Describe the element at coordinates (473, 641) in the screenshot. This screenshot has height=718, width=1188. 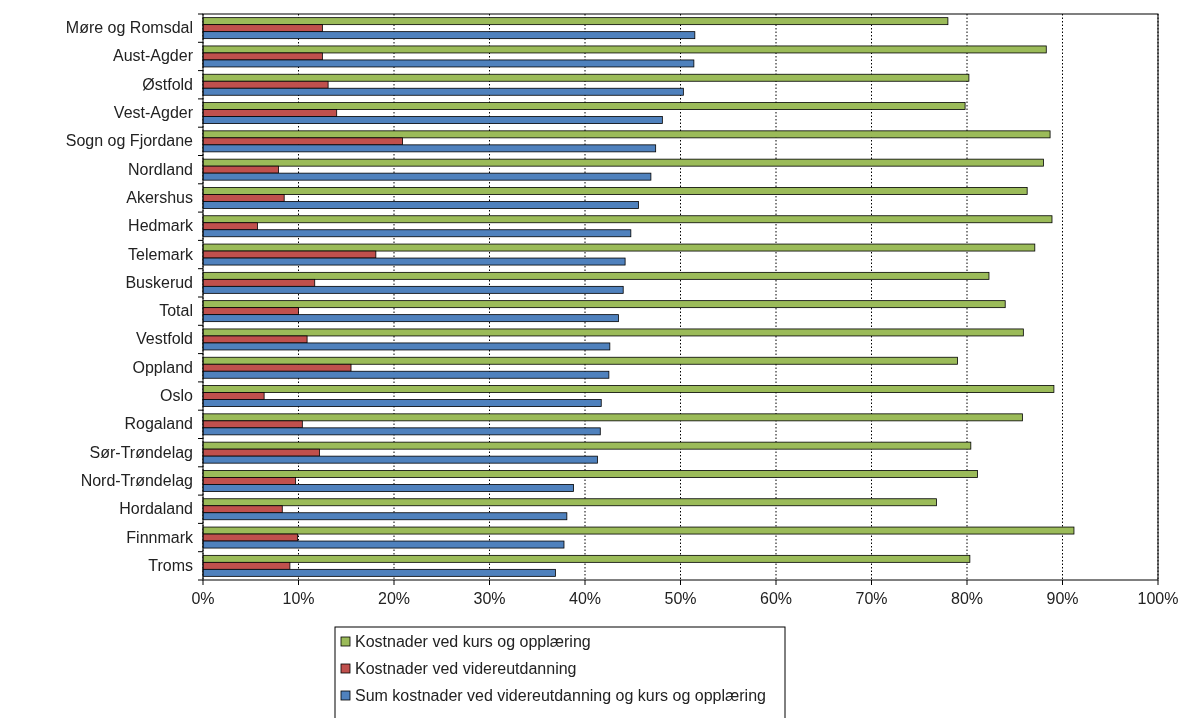
I see `legend-label: Kostnader ved kurs og opplæring` at that location.